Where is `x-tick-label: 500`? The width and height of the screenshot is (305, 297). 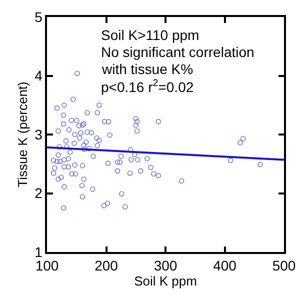 x-tick-label: 500 is located at coordinates (284, 266).